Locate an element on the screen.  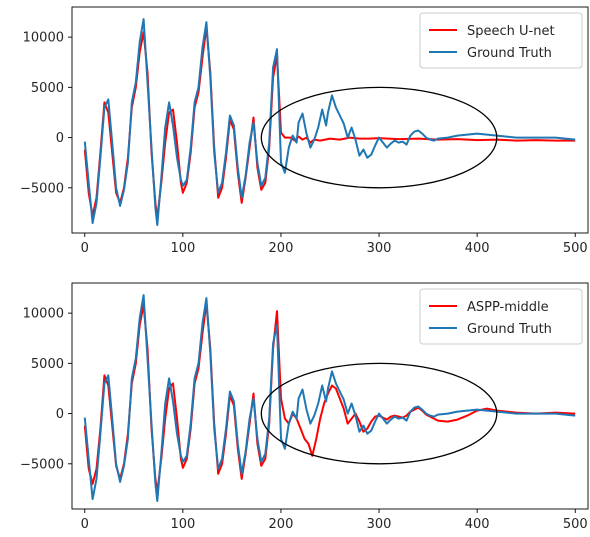
legend-label: Speech U-net is located at coordinates (511, 31).